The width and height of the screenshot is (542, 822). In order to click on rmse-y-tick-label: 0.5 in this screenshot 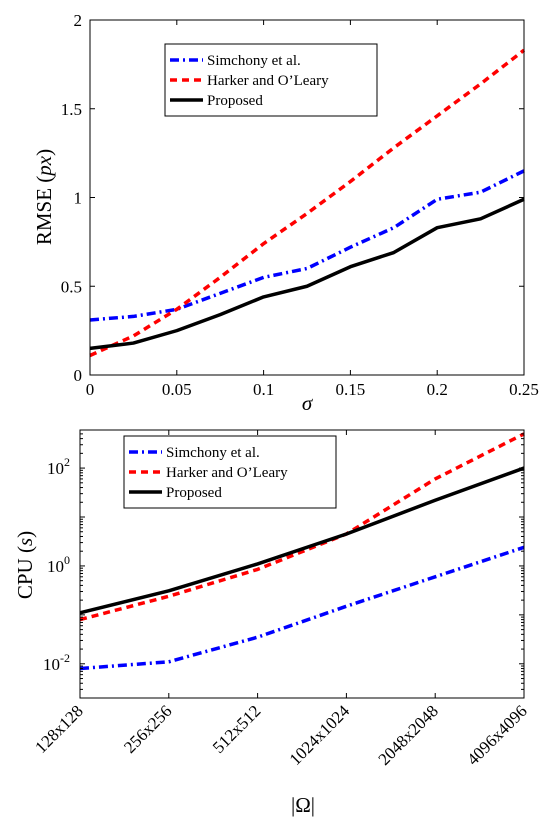, I will do `click(71, 286)`.